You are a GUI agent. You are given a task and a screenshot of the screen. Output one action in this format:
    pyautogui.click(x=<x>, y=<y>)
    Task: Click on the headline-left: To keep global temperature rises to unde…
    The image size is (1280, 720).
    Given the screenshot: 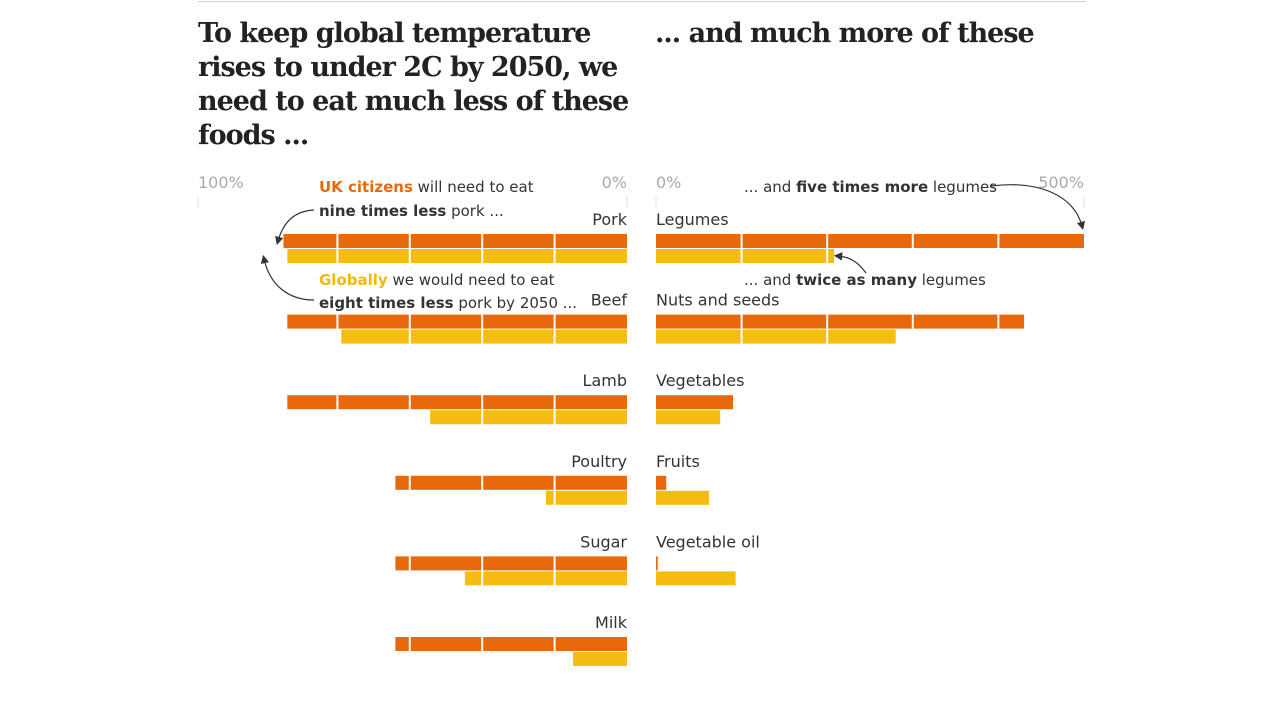 What is the action you would take?
    pyautogui.click(x=413, y=84)
    